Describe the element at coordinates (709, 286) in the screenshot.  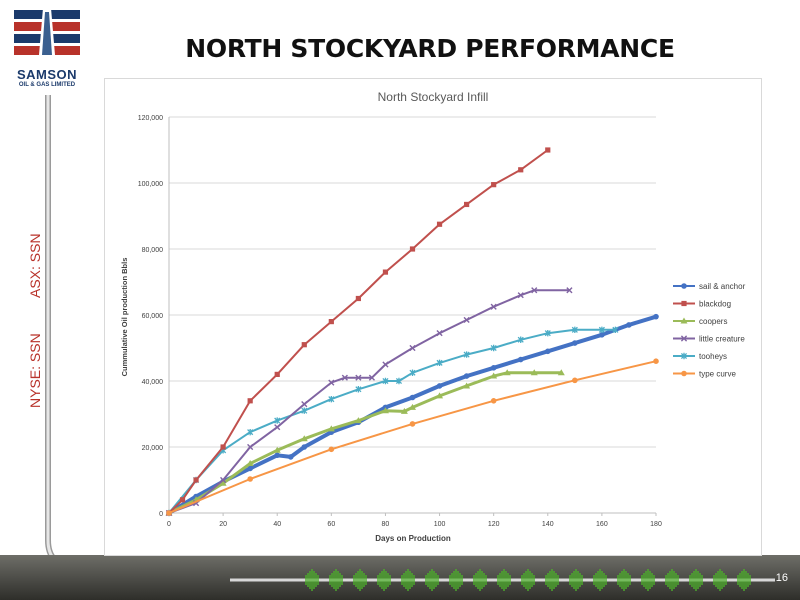
I see `legend-item: sail & anchor` at that location.